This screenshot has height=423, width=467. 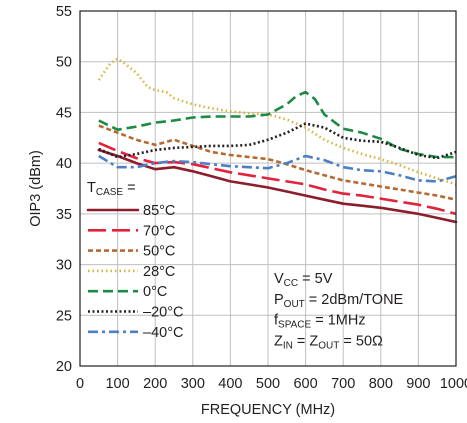 I want to click on legend-label: –40°C, so click(x=163, y=333).